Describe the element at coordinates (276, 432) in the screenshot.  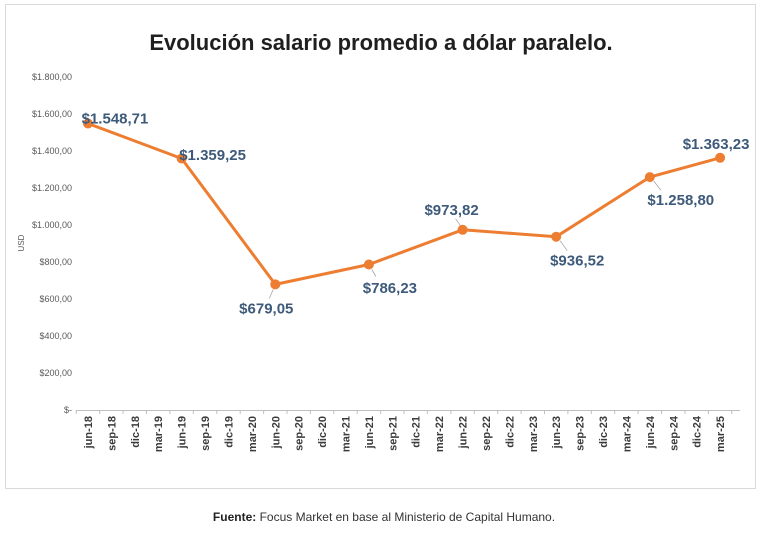
I see `x-tick-label: jun-20` at that location.